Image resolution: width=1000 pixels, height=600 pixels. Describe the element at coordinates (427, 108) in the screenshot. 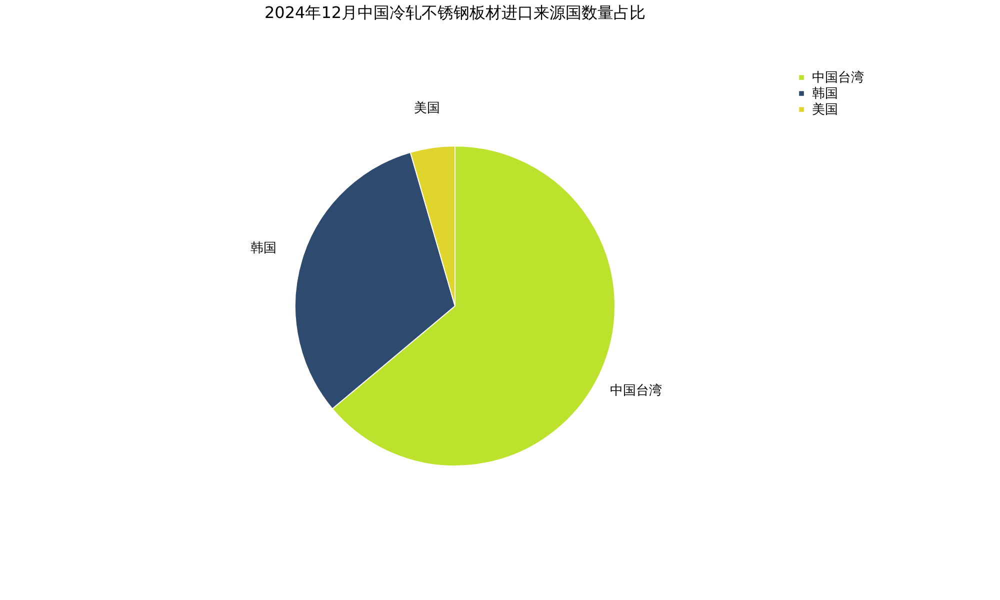

I see `slice-label: 美国` at that location.